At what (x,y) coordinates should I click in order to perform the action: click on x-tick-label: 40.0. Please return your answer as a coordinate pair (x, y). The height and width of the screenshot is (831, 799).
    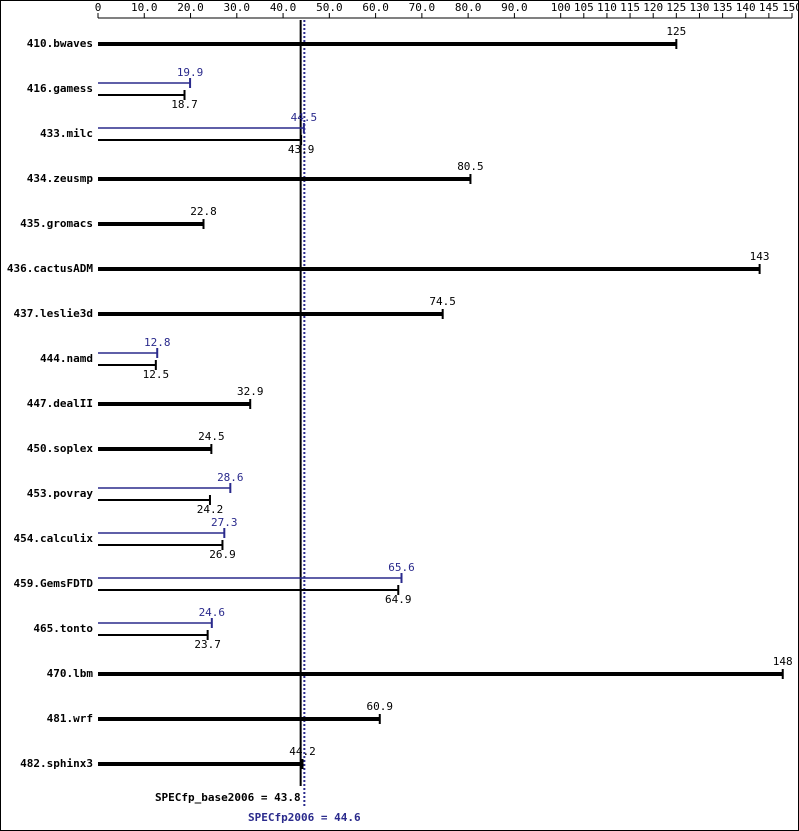
    Looking at the image, I should click on (283, 7).